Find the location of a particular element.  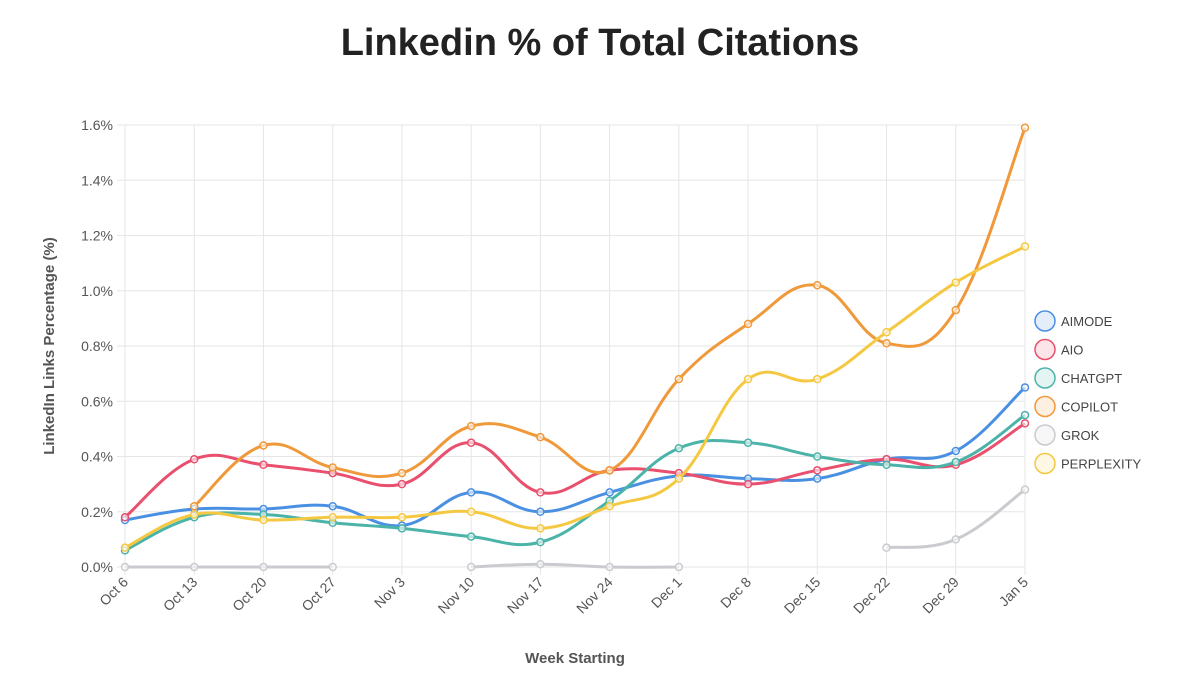

y-axis-title: LinkedIn Links Percentage (%) is located at coordinates (49, 346).